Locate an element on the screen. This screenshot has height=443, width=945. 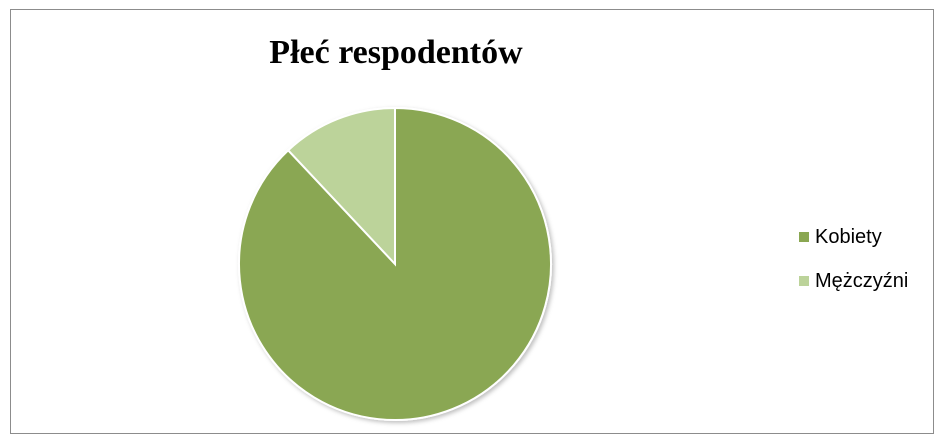
legend-item-mezczyzni: Mężczyźni is located at coordinates (853, 281).